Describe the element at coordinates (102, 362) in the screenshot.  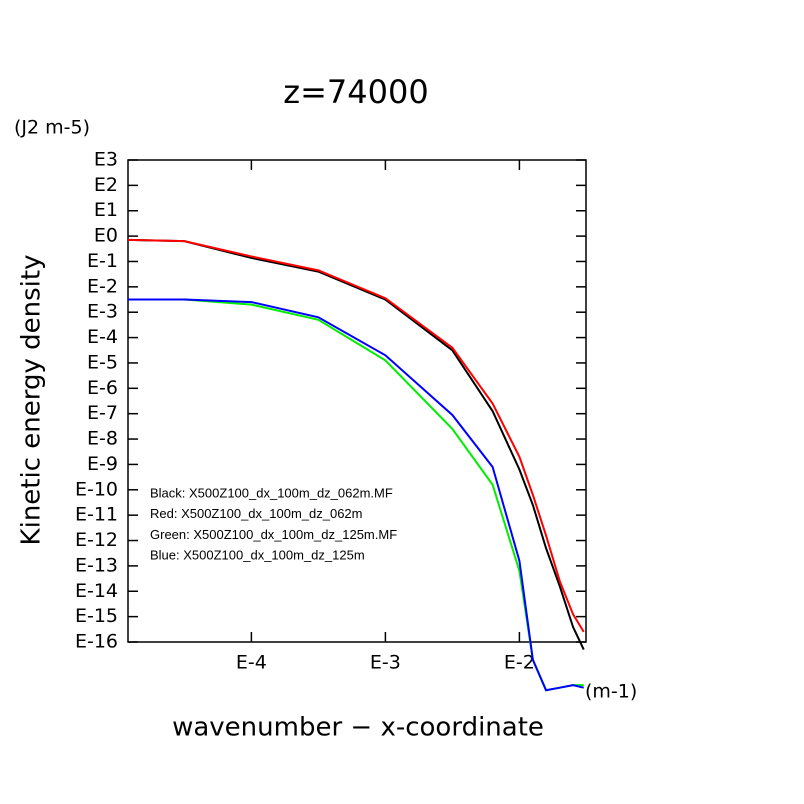
I see `y-tick-label: E-5` at that location.